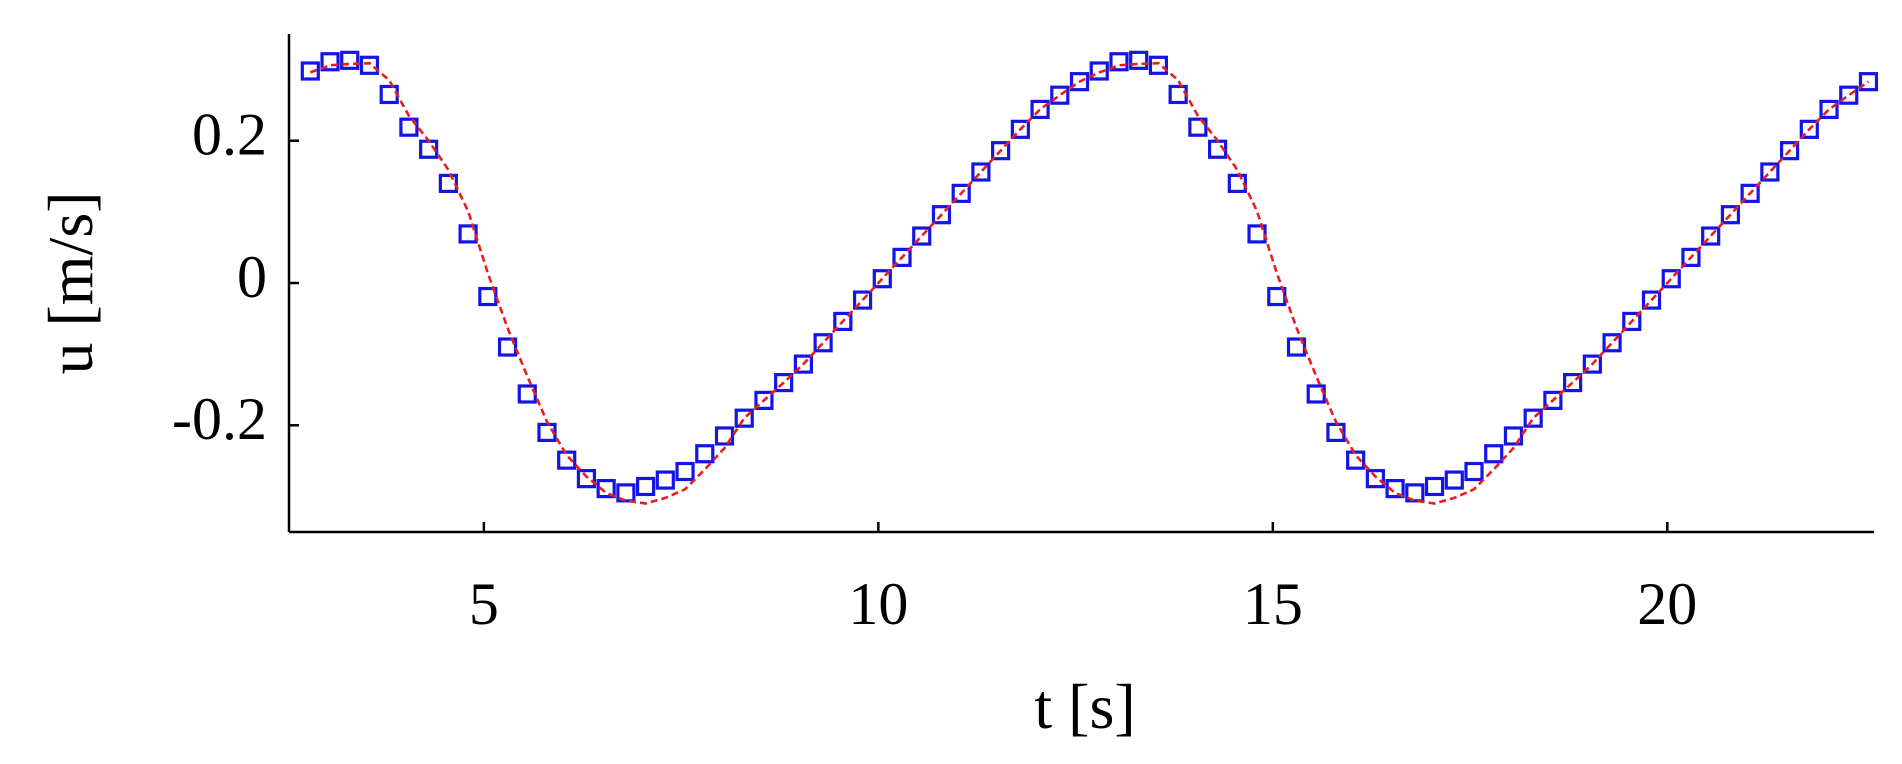 The width and height of the screenshot is (1902, 764). I want to click on x-tick-label: 15, so click(1273, 604).